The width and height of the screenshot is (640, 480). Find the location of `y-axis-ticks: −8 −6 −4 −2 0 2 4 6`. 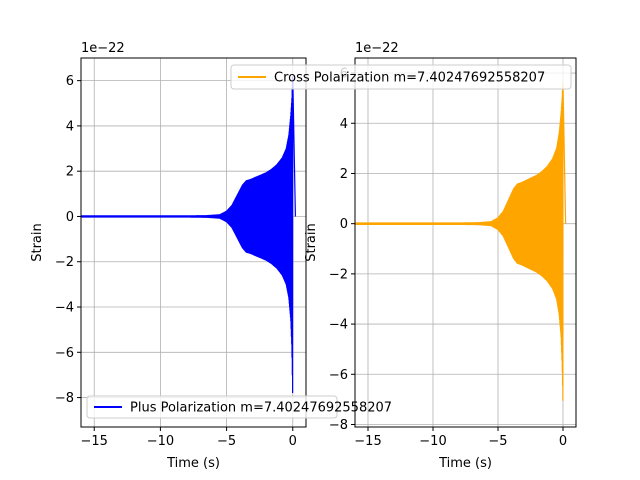

y-axis-ticks: −8 −6 −4 −2 0 2 4 6 is located at coordinates (68, 240).